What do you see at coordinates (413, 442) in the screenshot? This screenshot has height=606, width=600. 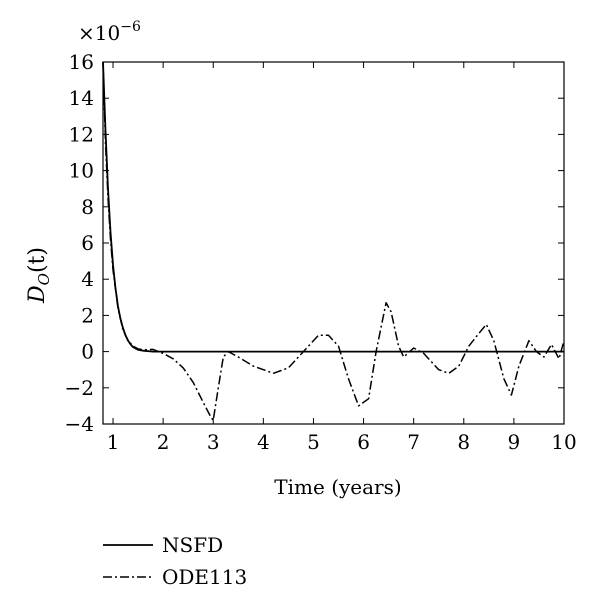 I see `x-tick-label: 7` at bounding box center [413, 442].